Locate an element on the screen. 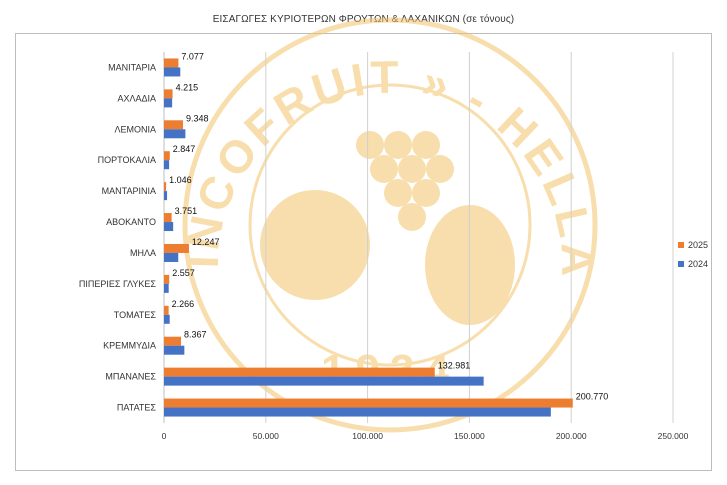 This screenshot has width=727, height=485. category-label: ΑΧΛΑΔΙΑ is located at coordinates (136, 98).